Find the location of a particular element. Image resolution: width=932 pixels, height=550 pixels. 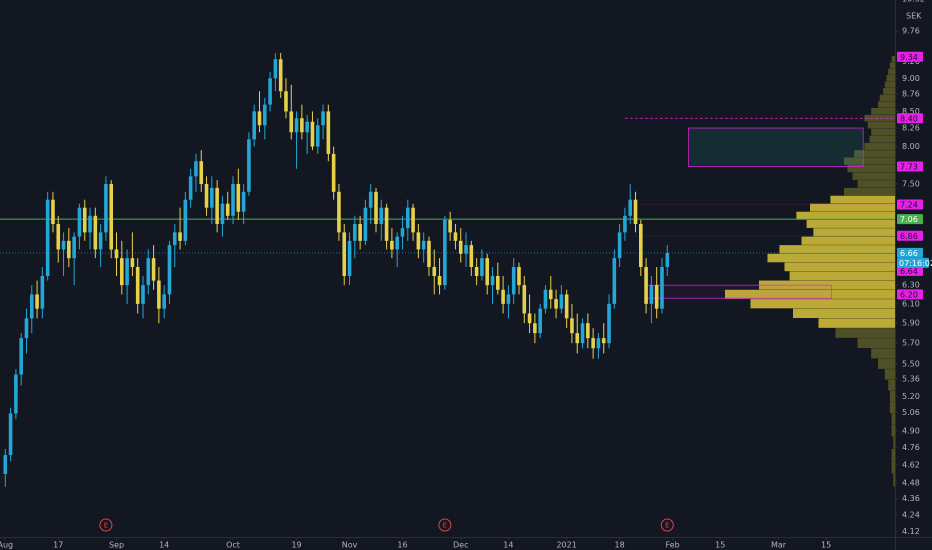

x-tick-label: 19 is located at coordinates (296, 545).